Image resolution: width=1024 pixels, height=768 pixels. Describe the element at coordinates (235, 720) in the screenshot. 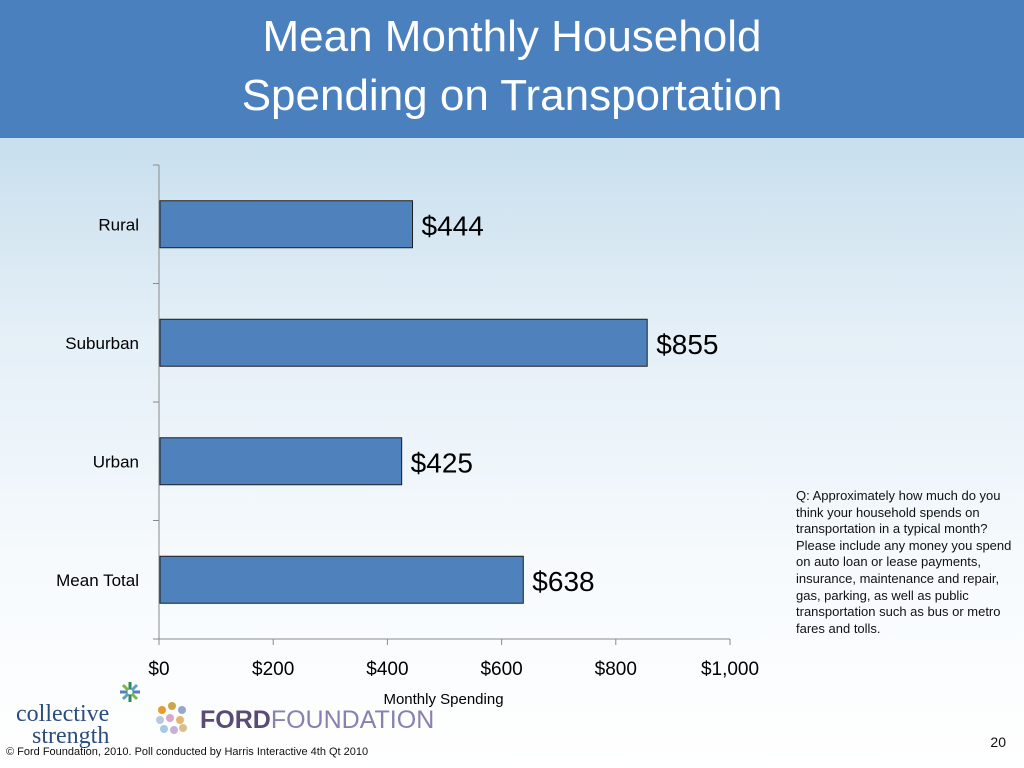

I see `ford-text: FORD` at that location.